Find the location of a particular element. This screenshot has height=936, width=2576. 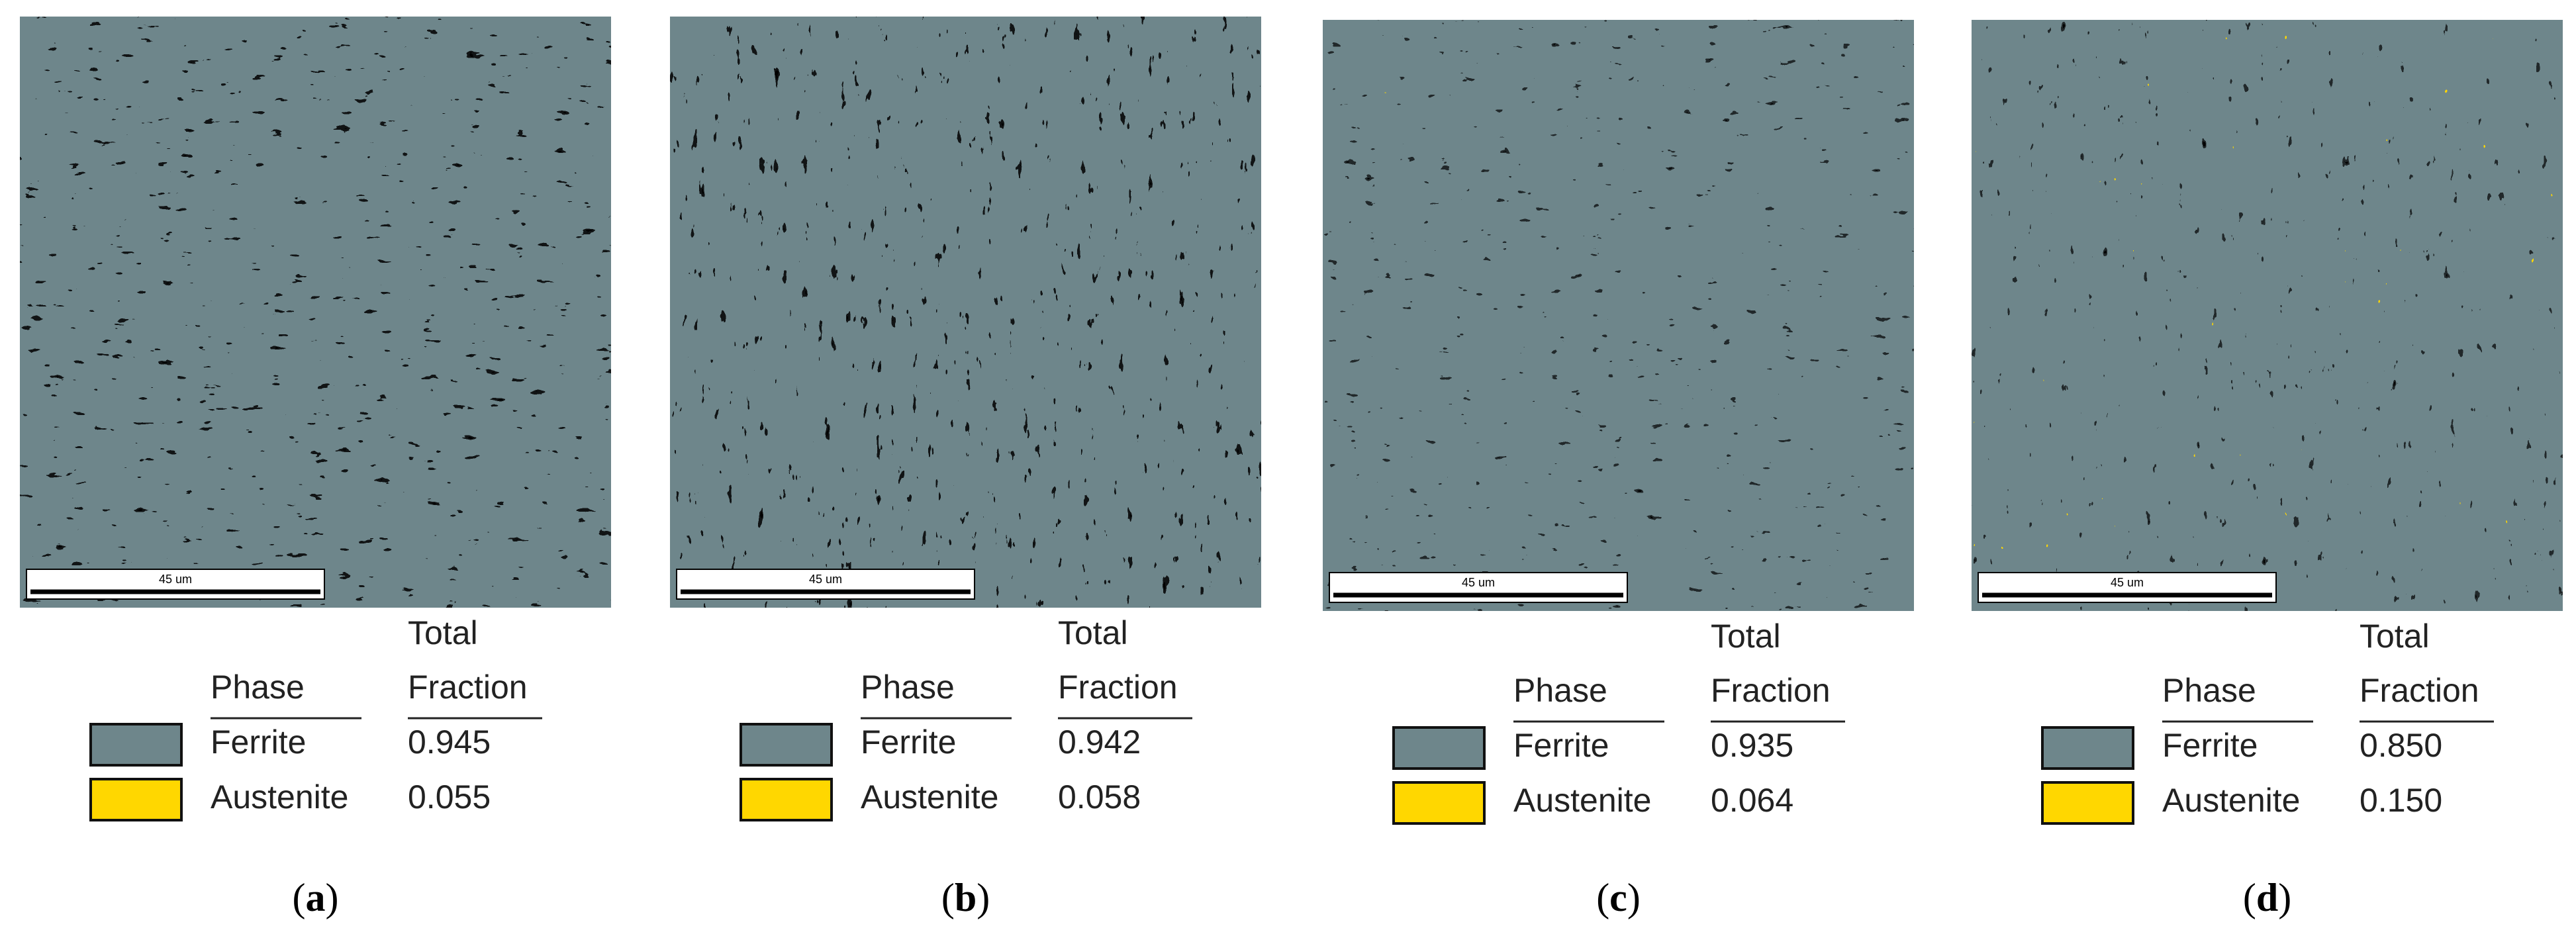

phase-fraction: 0.935 is located at coordinates (1752, 745).